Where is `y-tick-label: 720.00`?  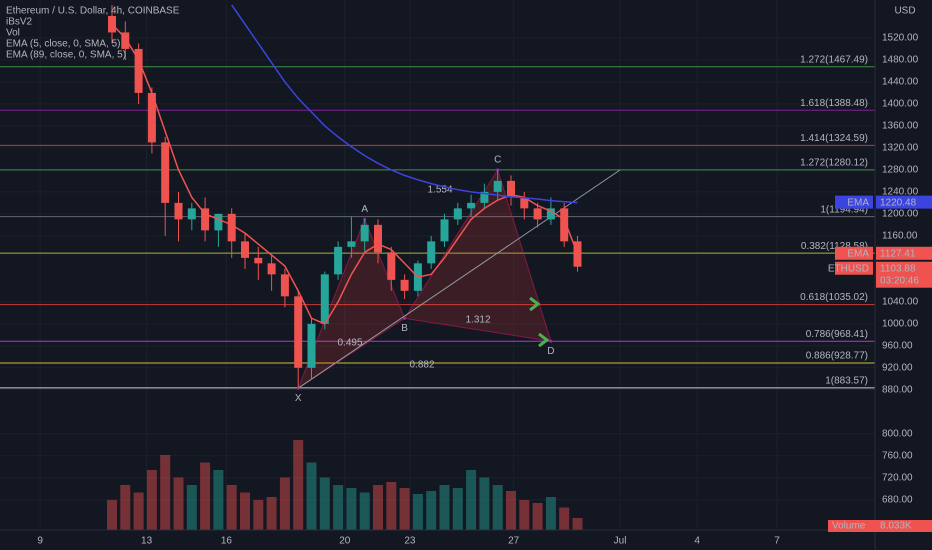 y-tick-label: 720.00 is located at coordinates (897, 477).